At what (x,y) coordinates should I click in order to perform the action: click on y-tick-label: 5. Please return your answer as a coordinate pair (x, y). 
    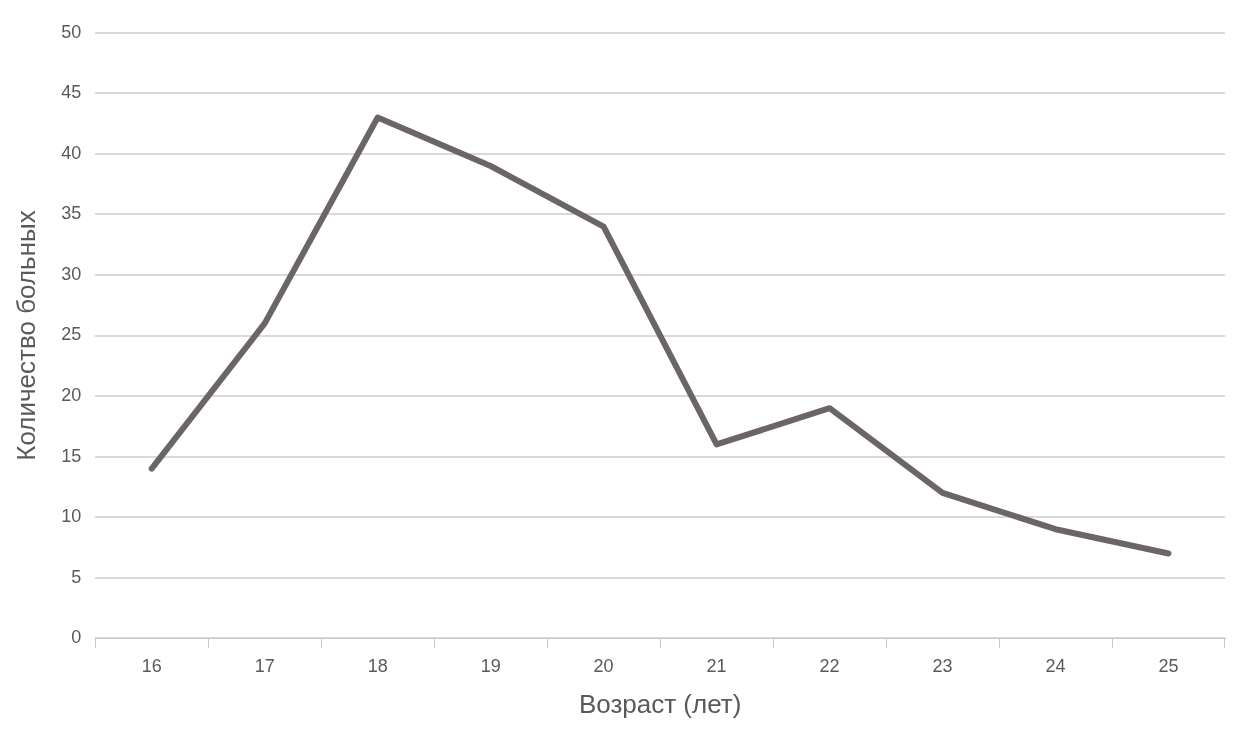
    Looking at the image, I should click on (76, 576).